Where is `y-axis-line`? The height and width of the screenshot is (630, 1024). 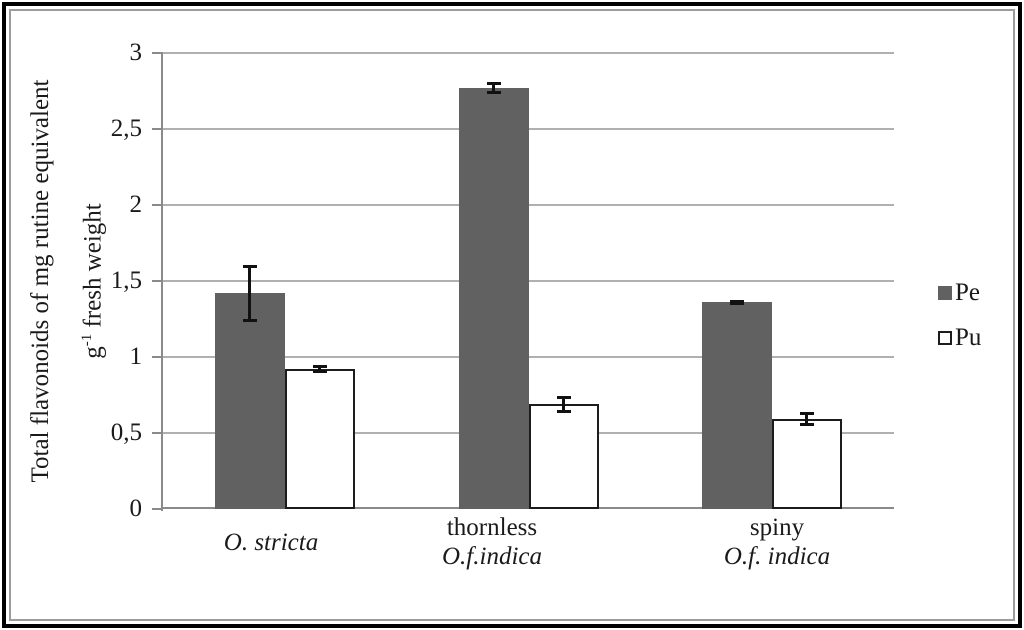 y-axis-line is located at coordinates (162, 282).